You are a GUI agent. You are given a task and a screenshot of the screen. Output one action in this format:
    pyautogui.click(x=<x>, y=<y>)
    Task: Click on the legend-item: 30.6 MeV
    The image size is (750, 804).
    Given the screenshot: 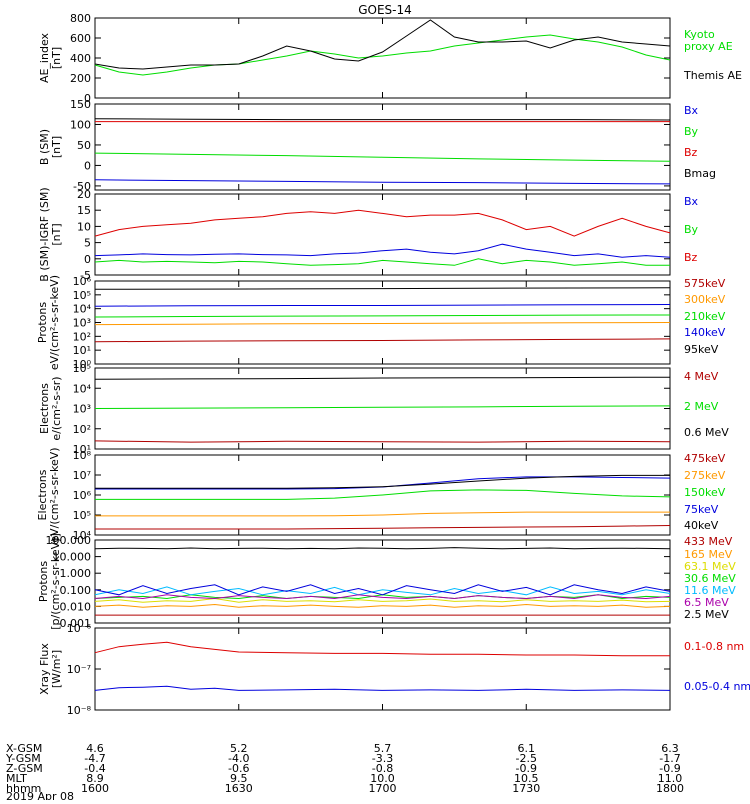 What is the action you would take?
    pyautogui.click(x=710, y=578)
    